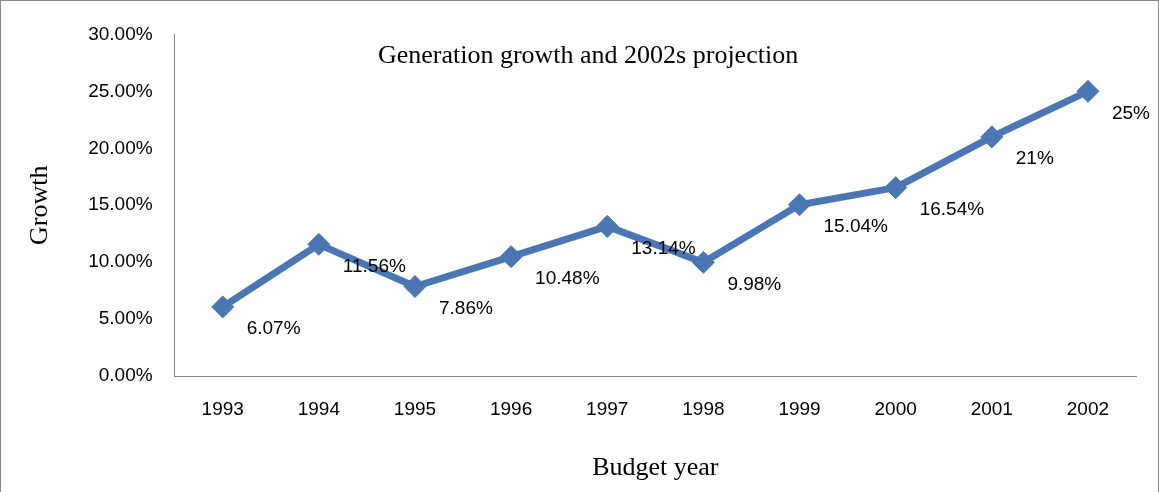 Image resolution: width=1159 pixels, height=492 pixels. I want to click on data-label: 21%, so click(1034, 158).